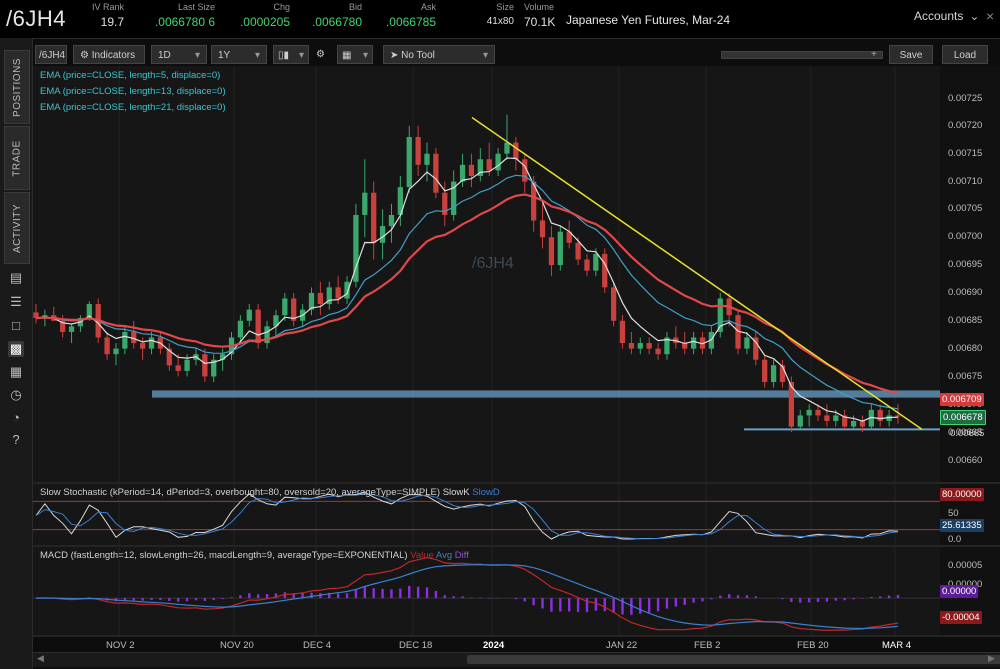 This screenshot has width=1000, height=669. What do you see at coordinates (493, 263) in the screenshot?
I see `chart-watermark: /6JH4` at bounding box center [493, 263].